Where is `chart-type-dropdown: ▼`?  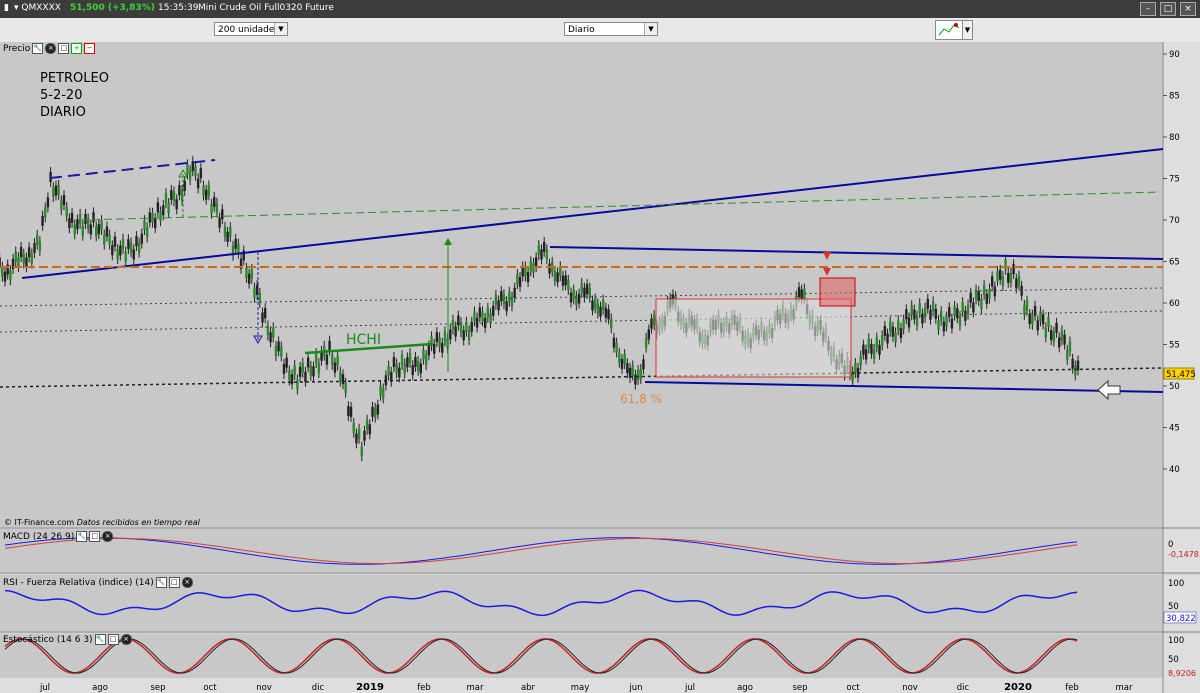 chart-type-dropdown: ▼ is located at coordinates (967, 30).